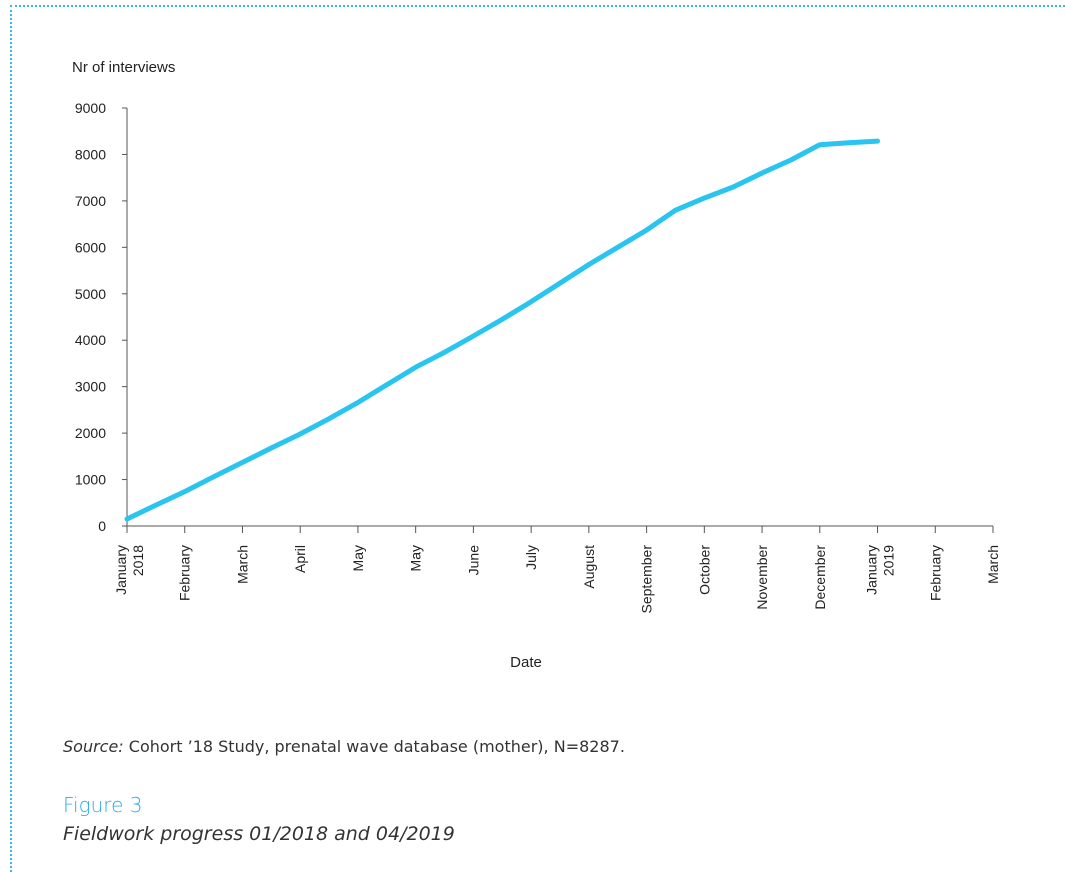  I want to click on x-tick-label: August, so click(589, 567).